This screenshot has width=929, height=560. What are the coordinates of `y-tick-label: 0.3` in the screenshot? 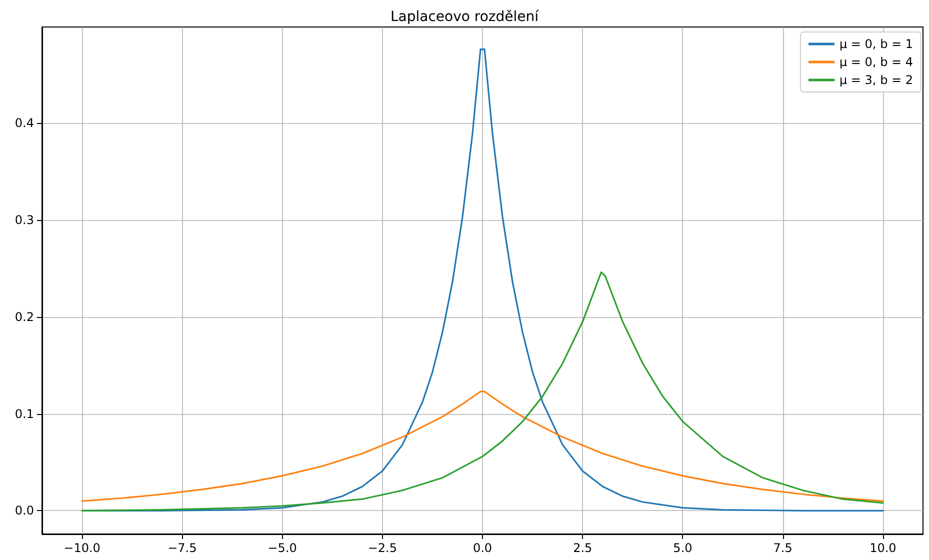 It's located at (24, 219).